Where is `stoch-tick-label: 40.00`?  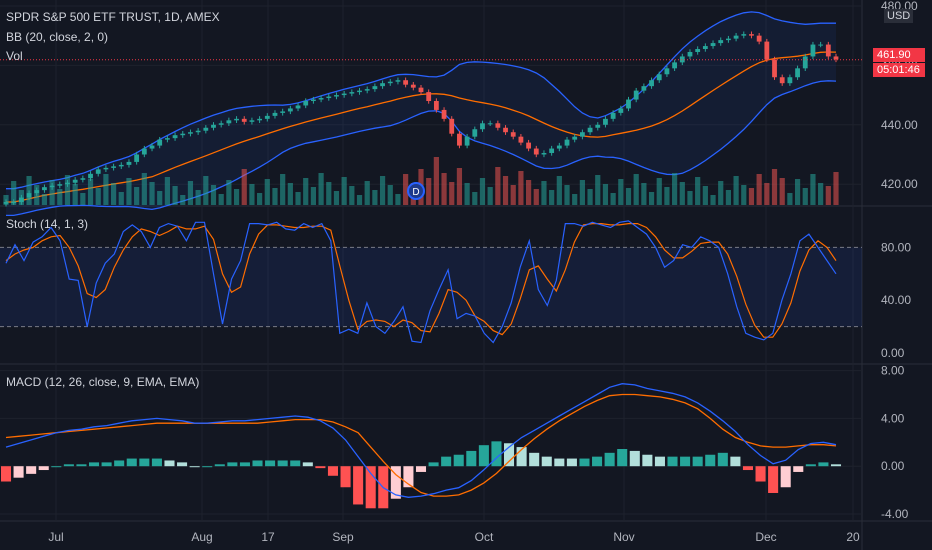 stoch-tick-label: 40.00 is located at coordinates (896, 300).